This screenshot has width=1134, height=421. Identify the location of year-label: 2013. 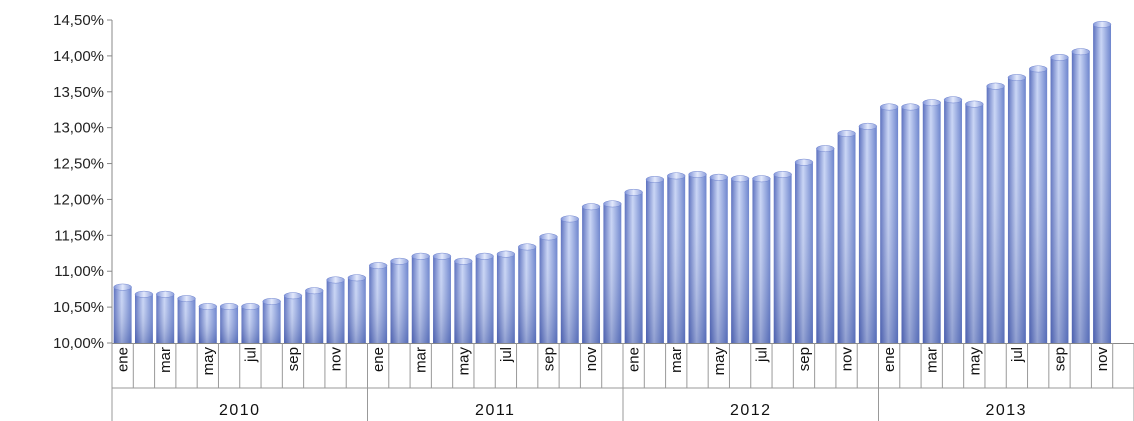
(1006, 410).